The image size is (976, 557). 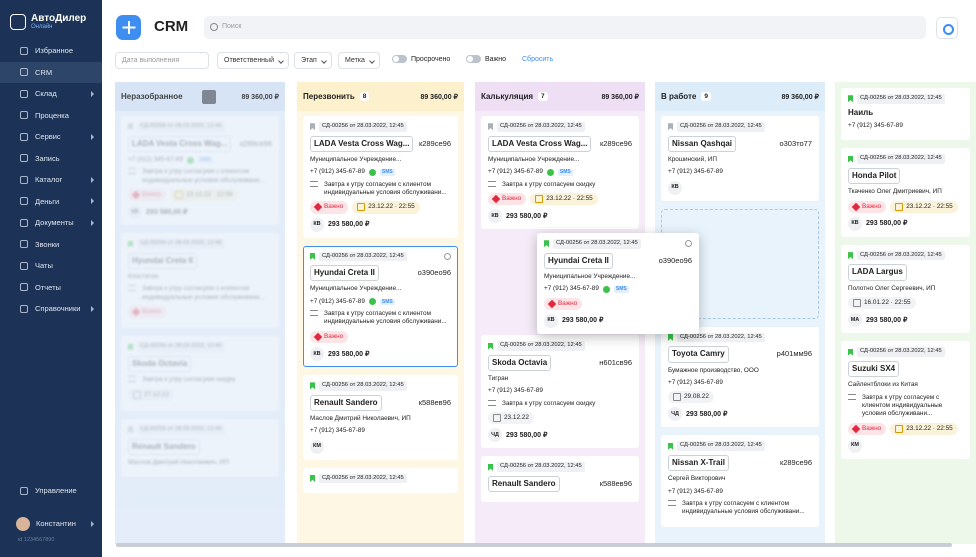 What do you see at coordinates (606, 289) in the screenshot?
I see `whatsapp-icon` at bounding box center [606, 289].